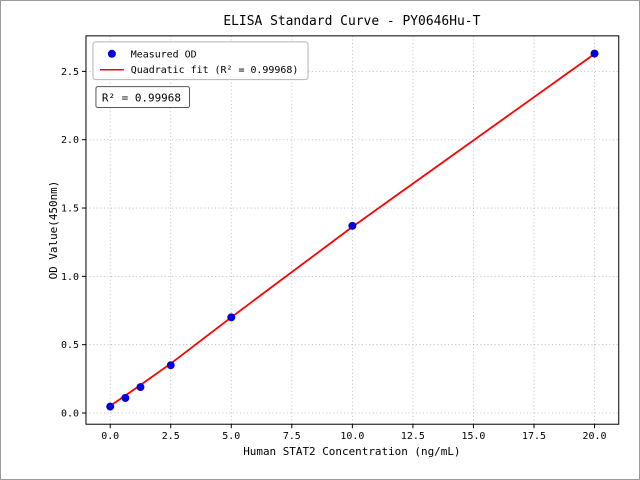  Describe the element at coordinates (164, 54) in the screenshot. I see `legend-label-measured-od: Measured OD` at that location.